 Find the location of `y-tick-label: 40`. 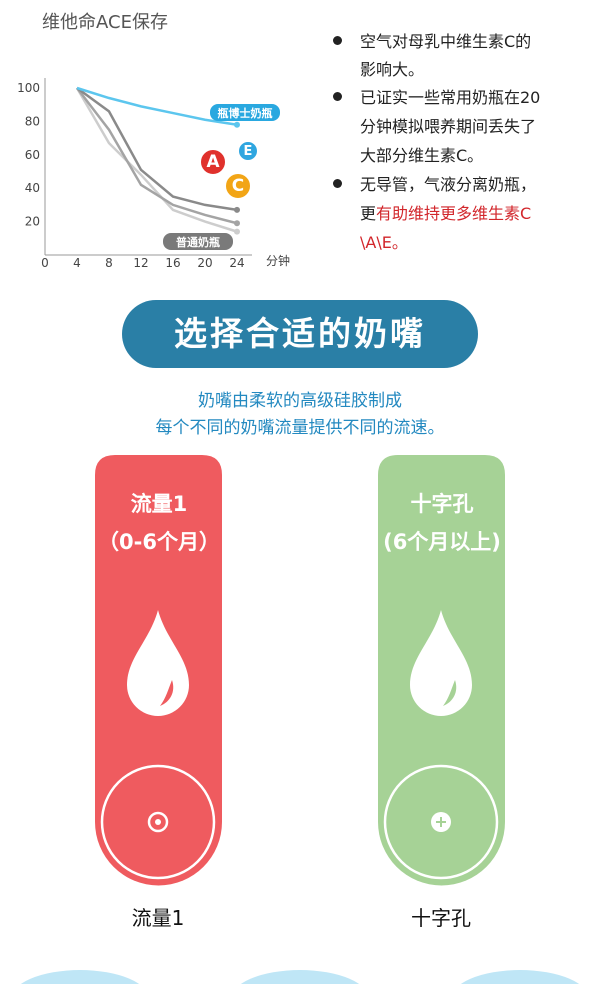

y-tick-label: 40 is located at coordinates (32, 188).